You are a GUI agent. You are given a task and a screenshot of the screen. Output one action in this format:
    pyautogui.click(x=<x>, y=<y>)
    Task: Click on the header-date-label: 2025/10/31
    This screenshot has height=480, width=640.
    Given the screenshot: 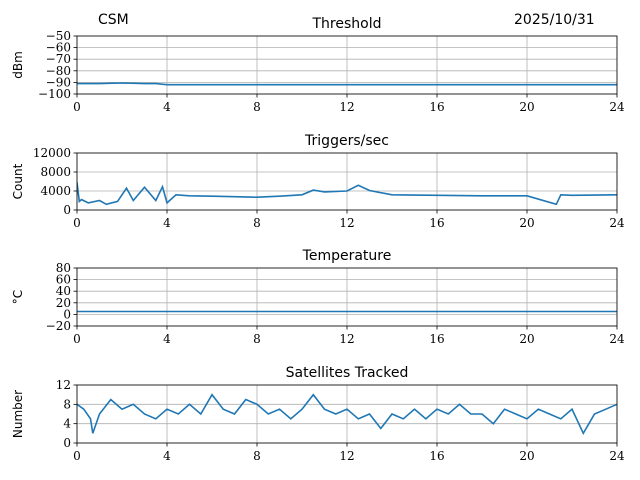 What is the action you would take?
    pyautogui.click(x=554, y=20)
    